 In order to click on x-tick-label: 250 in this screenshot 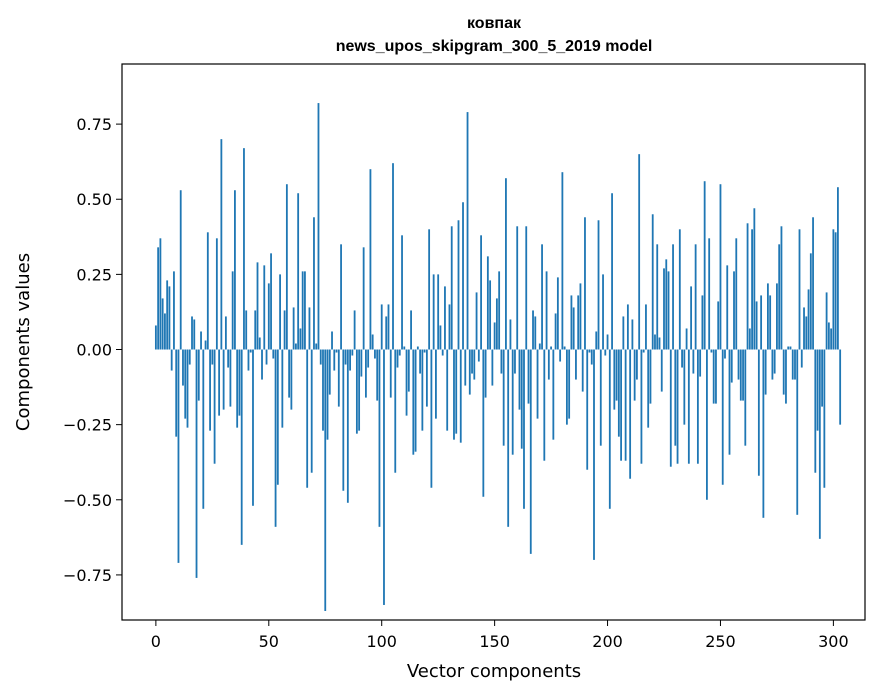, I will do `click(720, 641)`.